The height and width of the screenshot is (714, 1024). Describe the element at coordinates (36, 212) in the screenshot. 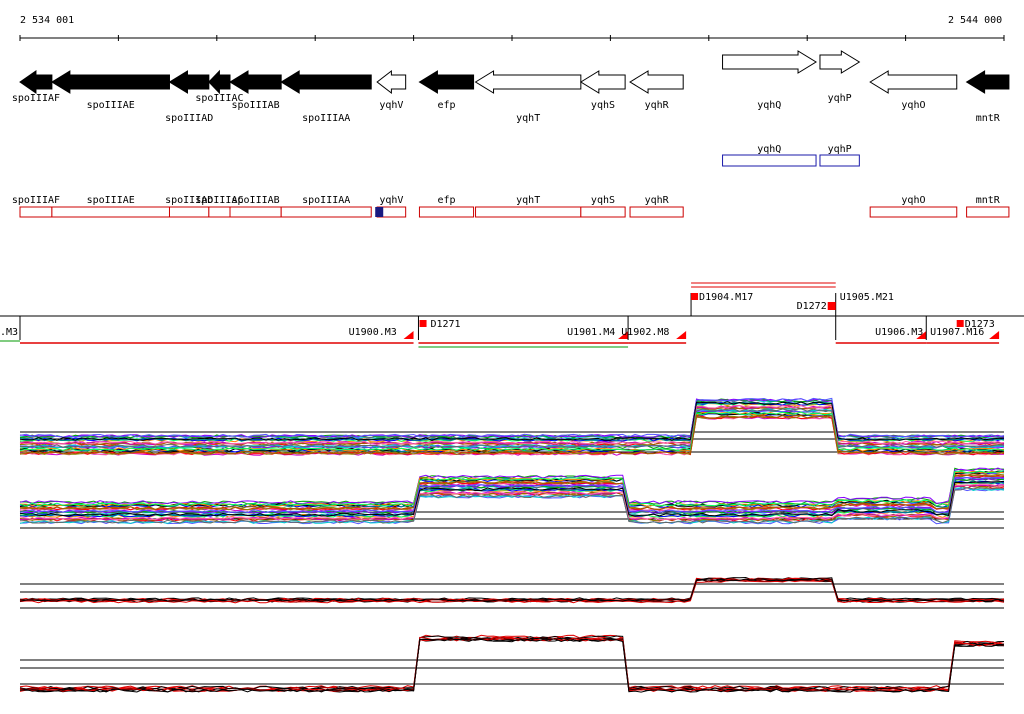

I see `annotation-box-spoIIIAF` at that location.